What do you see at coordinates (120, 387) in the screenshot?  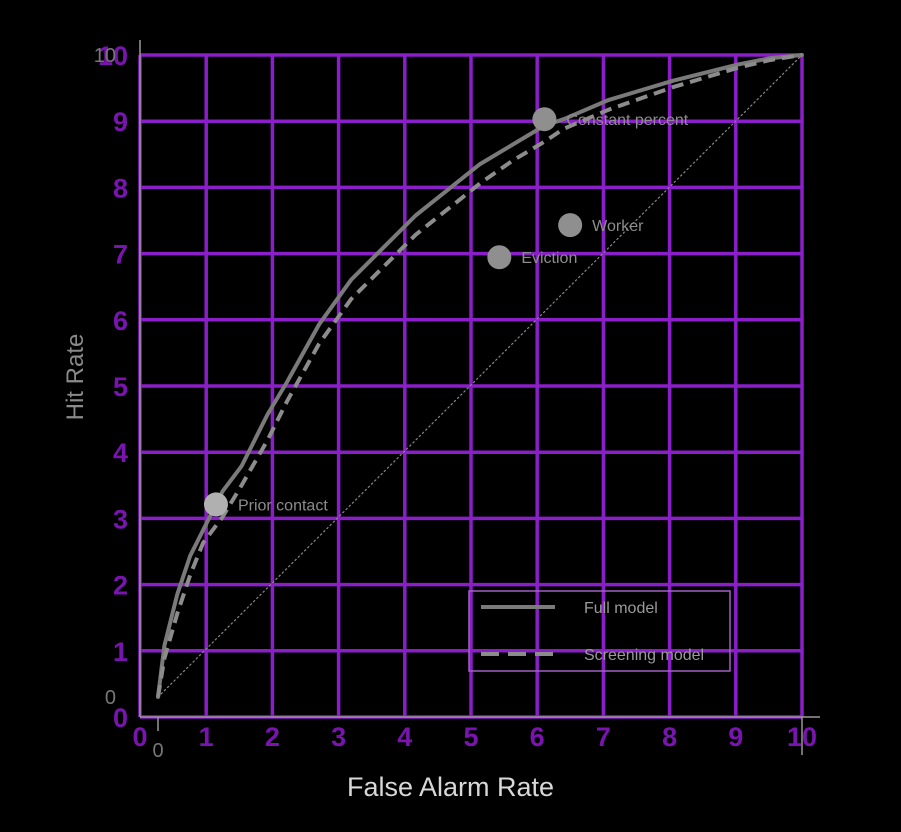 I see `y-tick-label: 5` at bounding box center [120, 387].